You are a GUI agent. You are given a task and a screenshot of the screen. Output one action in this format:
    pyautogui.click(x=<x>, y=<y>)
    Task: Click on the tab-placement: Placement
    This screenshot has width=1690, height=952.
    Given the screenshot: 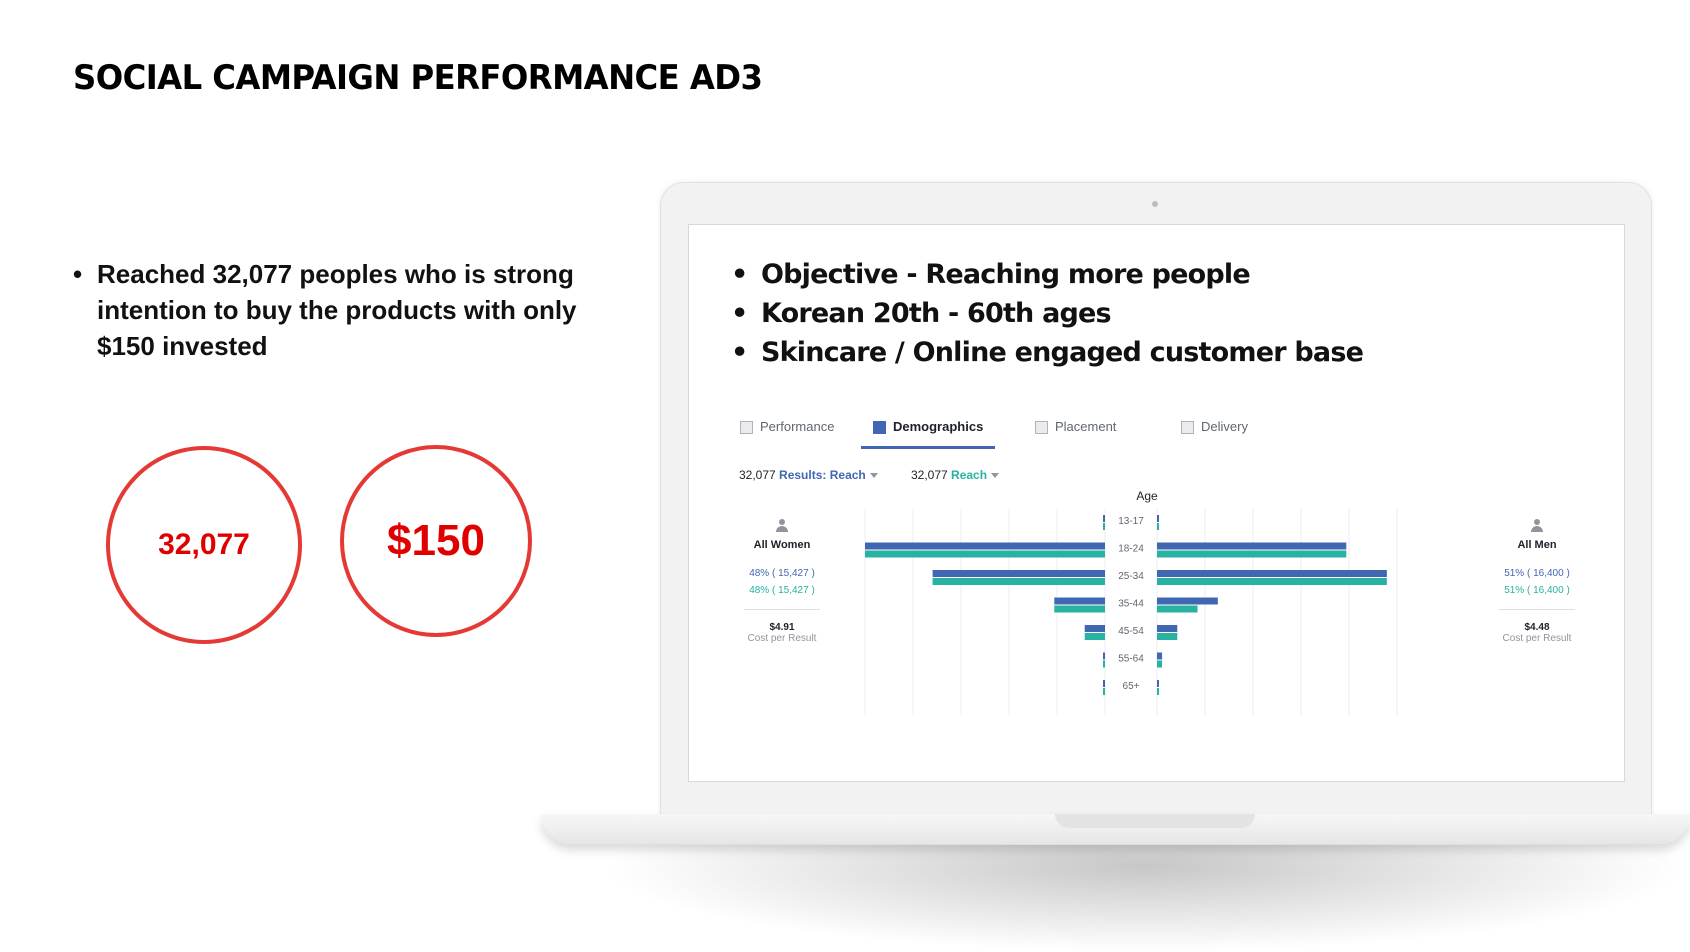 What is the action you would take?
    pyautogui.click(x=1075, y=433)
    